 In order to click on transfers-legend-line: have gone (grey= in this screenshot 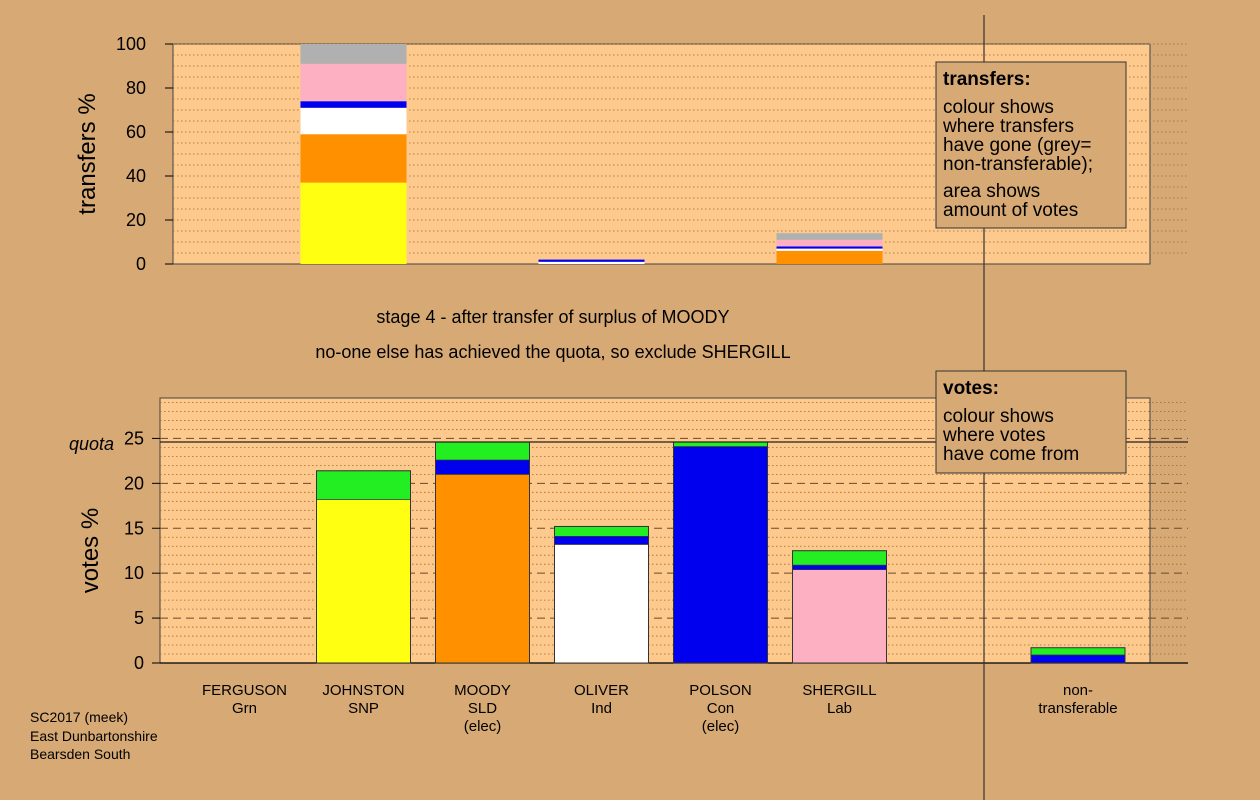, I will do `click(1017, 145)`.